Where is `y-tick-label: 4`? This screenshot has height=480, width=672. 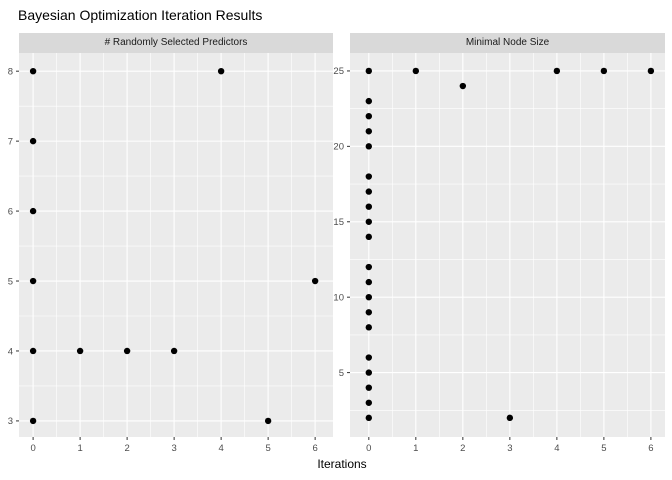
y-tick-label: 4 is located at coordinates (10, 351).